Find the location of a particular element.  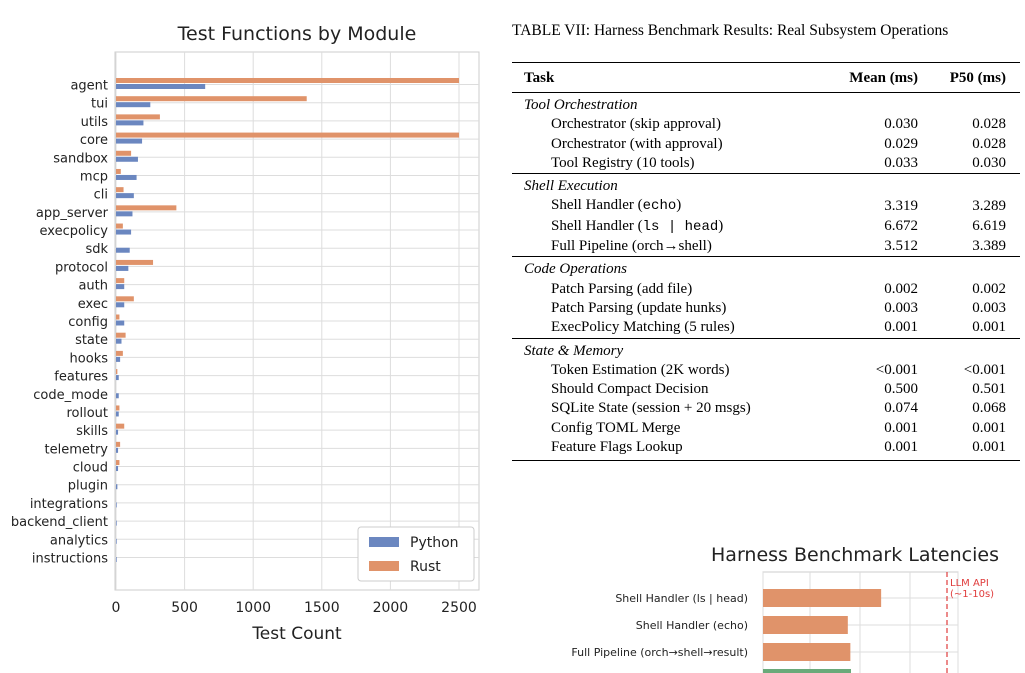

mean-value: 0.030 is located at coordinates (901, 124).